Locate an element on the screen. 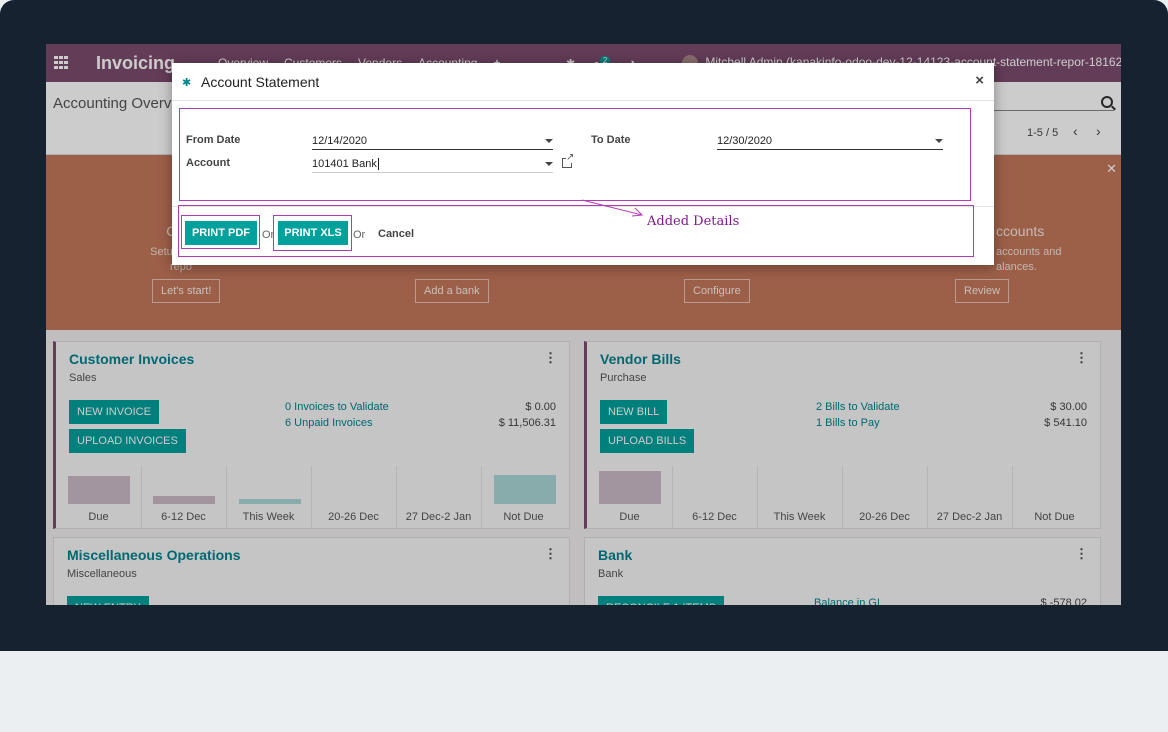 This screenshot has height=732, width=1168. card-subtitle: Purchase is located at coordinates (623, 378).